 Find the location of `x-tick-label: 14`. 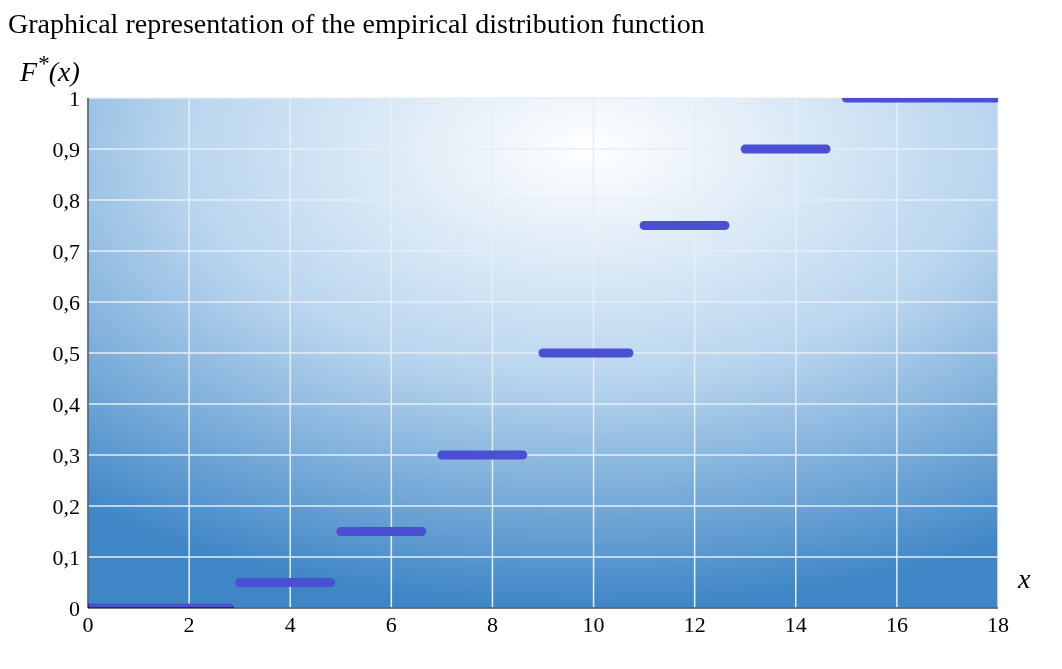

x-tick-label: 14 is located at coordinates (795, 624).